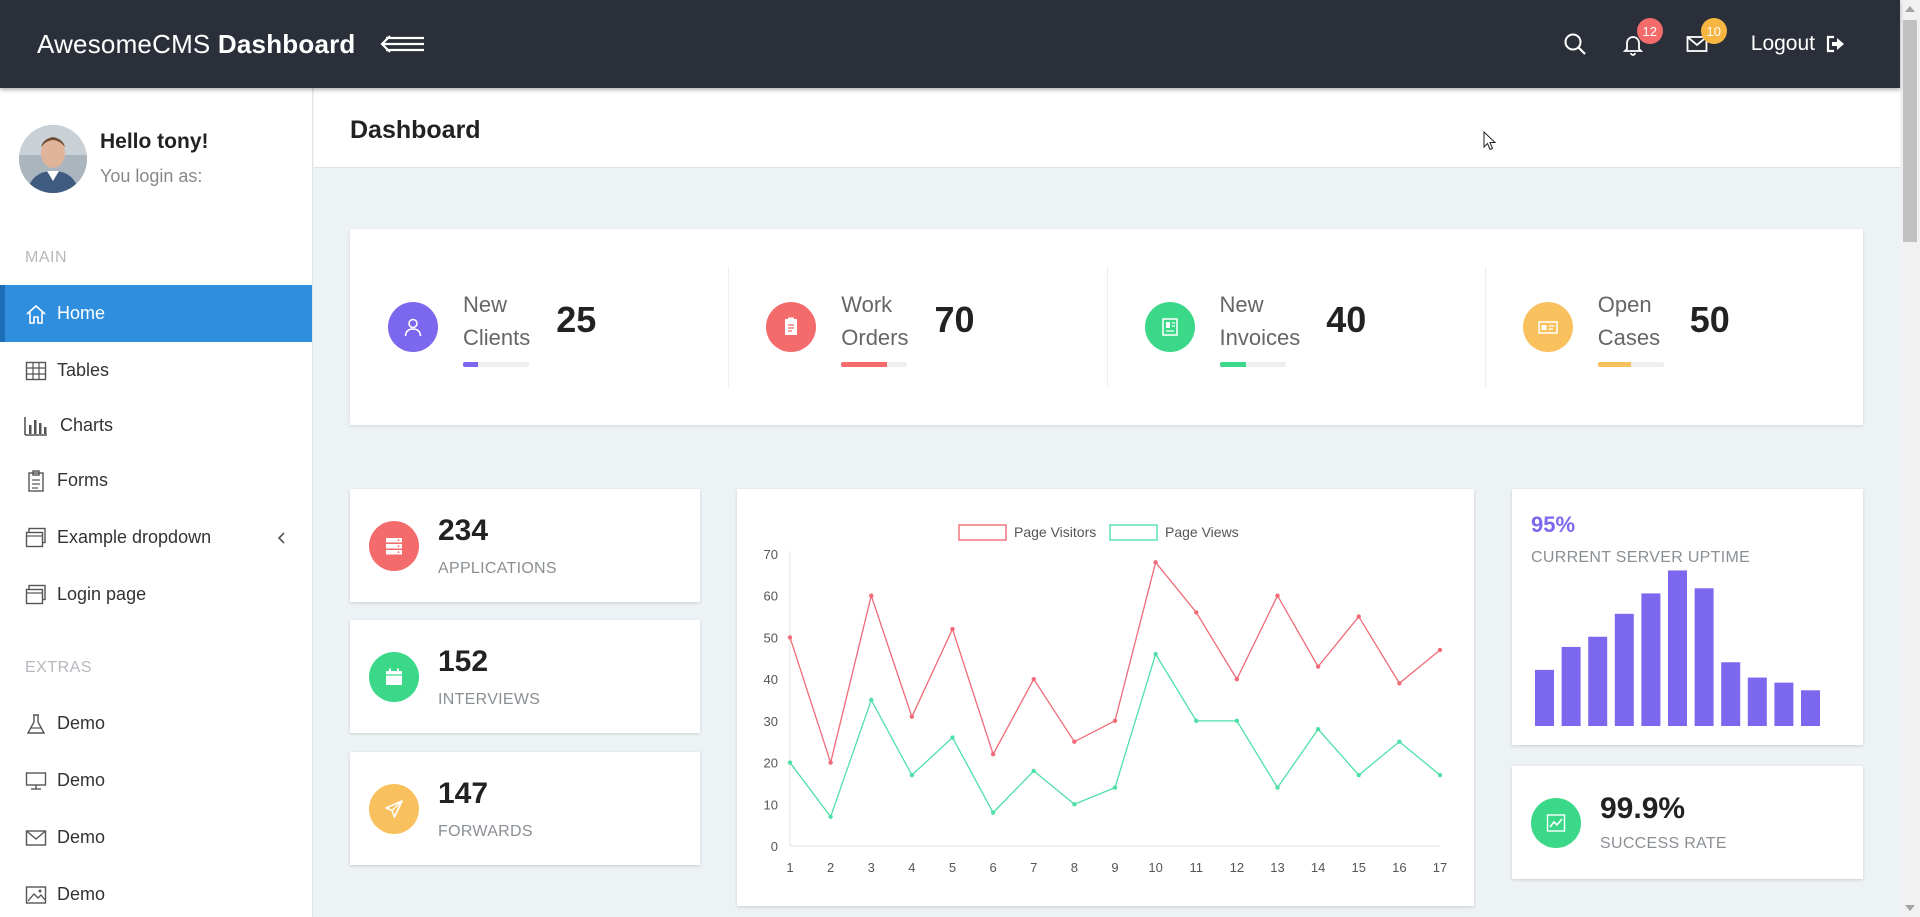  I want to click on stat-work-orders: Work Orders 70, so click(917, 327).